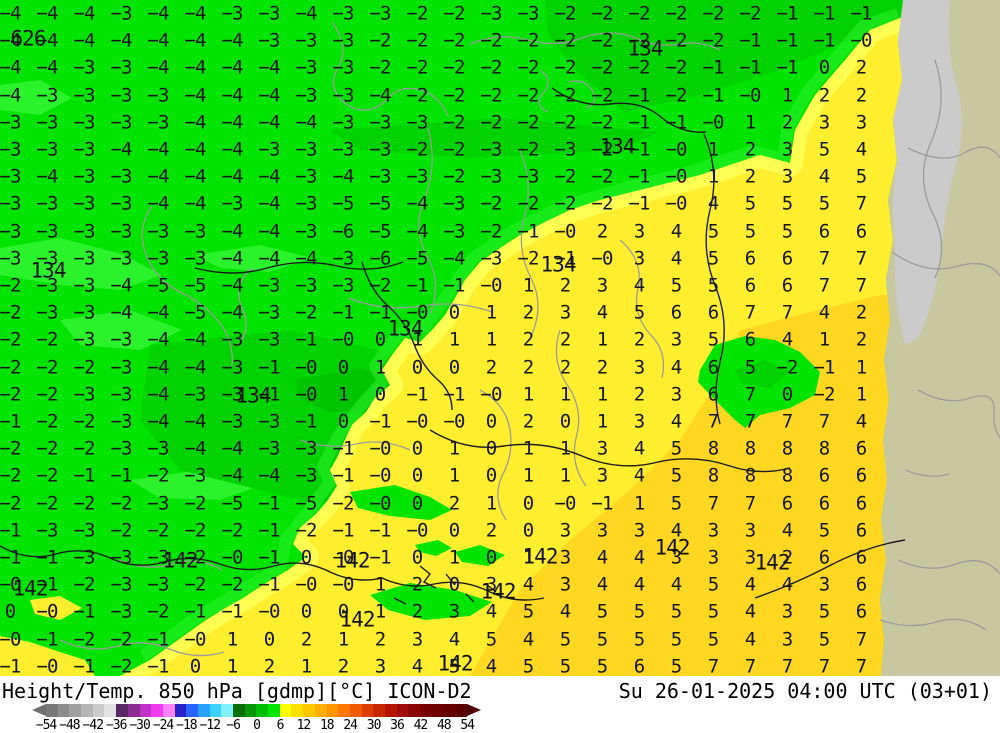  What do you see at coordinates (762, 374) in the screenshot?
I see `green-pocket-core` at bounding box center [762, 374].